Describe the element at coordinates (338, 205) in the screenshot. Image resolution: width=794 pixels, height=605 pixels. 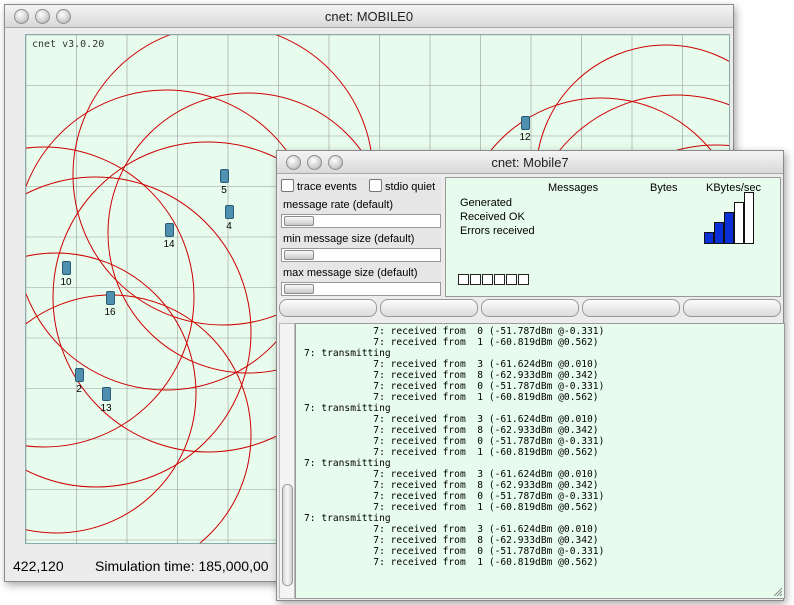
I see `message-rate-label: message rate (default)` at that location.